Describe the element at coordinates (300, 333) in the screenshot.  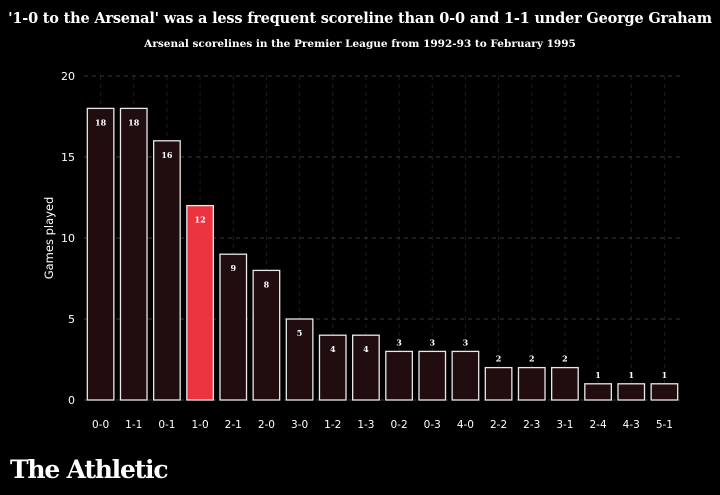
I see `data-label-3-0: 5` at that location.